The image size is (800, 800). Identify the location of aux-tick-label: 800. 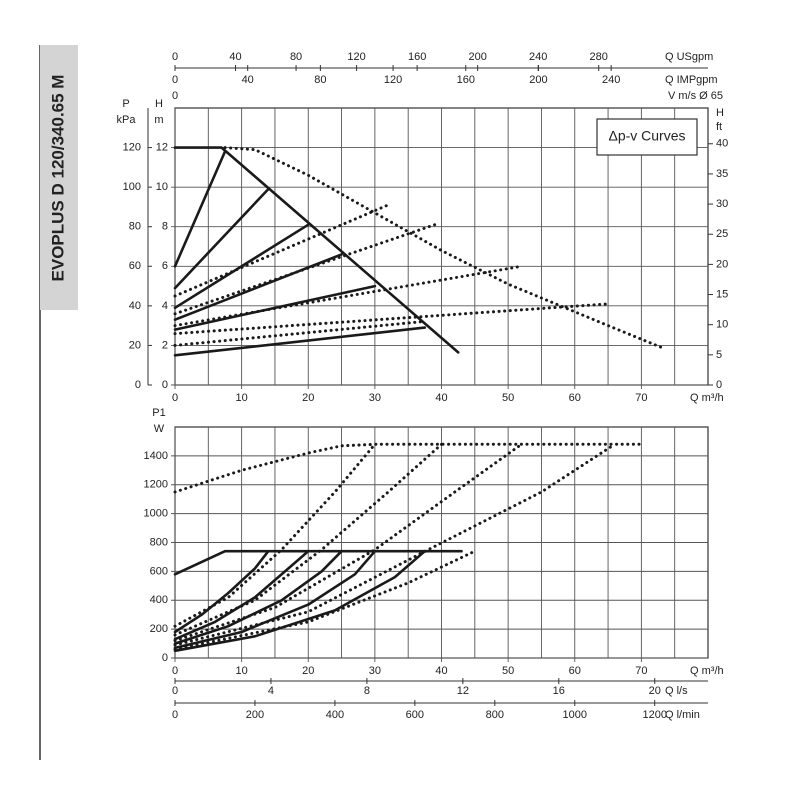
(495, 715).